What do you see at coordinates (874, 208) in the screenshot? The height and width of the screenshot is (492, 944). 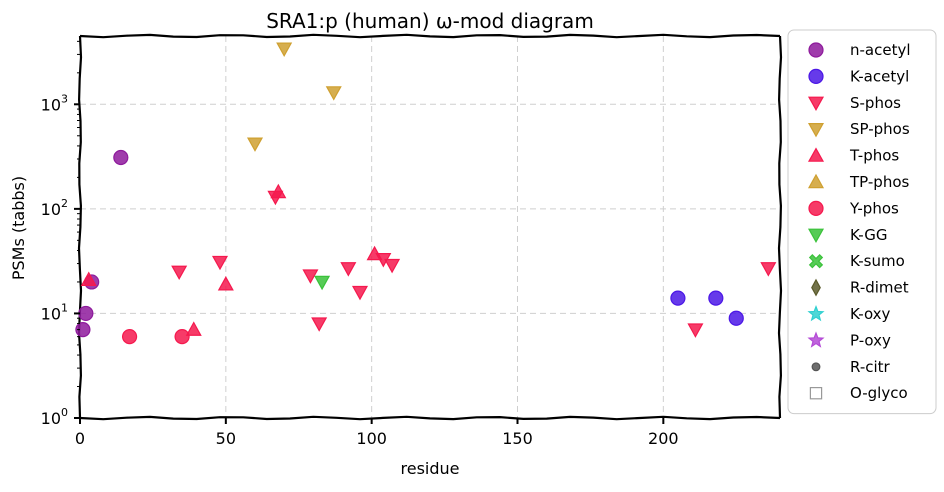 I see `legend-label: Y-phos` at bounding box center [874, 208].